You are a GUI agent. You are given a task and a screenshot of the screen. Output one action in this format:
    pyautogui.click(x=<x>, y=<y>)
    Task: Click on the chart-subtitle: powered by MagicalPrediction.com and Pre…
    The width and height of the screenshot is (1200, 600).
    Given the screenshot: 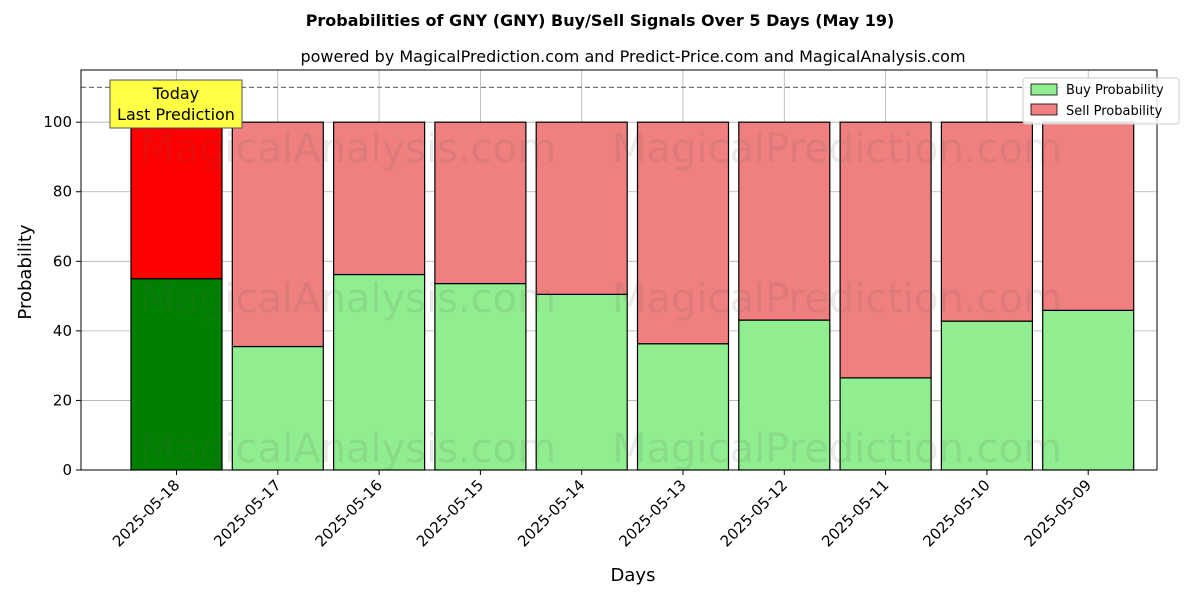 What is the action you would take?
    pyautogui.click(x=632, y=56)
    